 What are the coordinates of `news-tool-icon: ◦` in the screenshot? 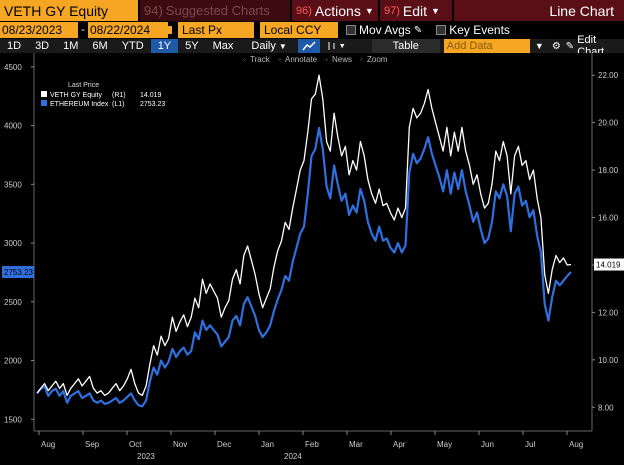 It's located at (326, 59).